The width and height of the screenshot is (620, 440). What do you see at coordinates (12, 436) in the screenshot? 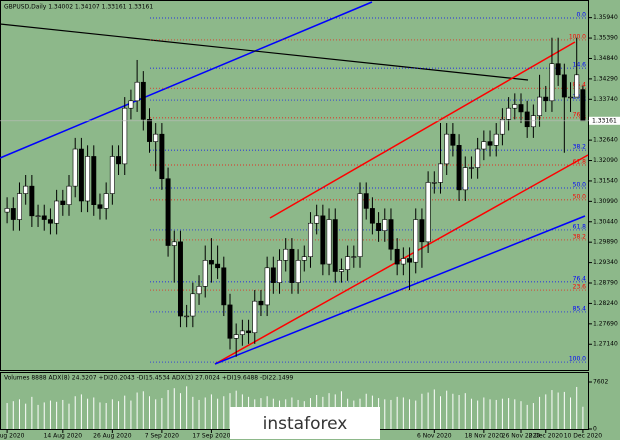
I see `x-tick-label: 3 Aug 2020` at bounding box center [12, 436].